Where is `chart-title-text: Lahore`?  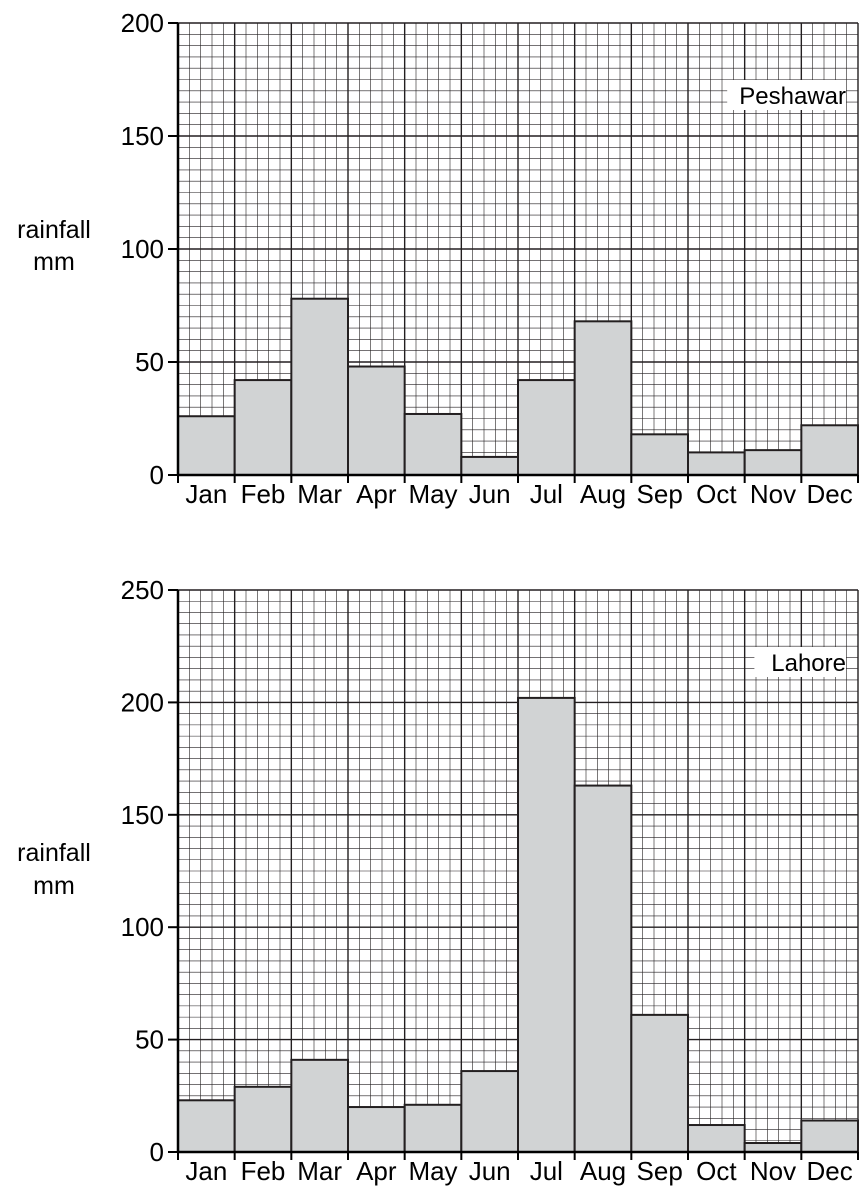
chart-title-text: Lahore is located at coordinates (808, 663).